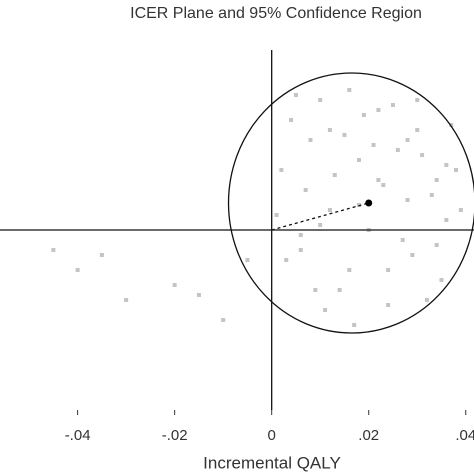 This screenshot has width=474, height=474. Describe the element at coordinates (78, 435) in the screenshot. I see `x-tick-label: -.04` at that location.